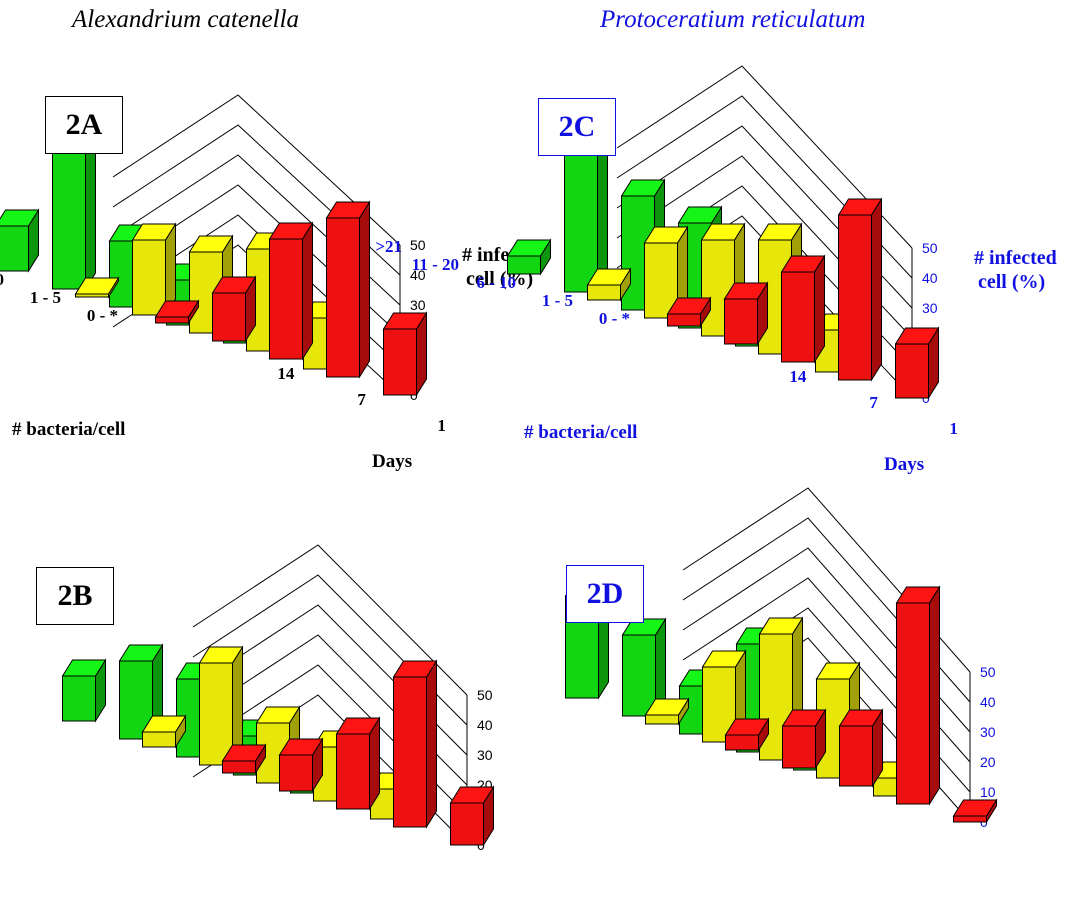  I want to click on bar-2A-day1-cat0, so click(405, 354).